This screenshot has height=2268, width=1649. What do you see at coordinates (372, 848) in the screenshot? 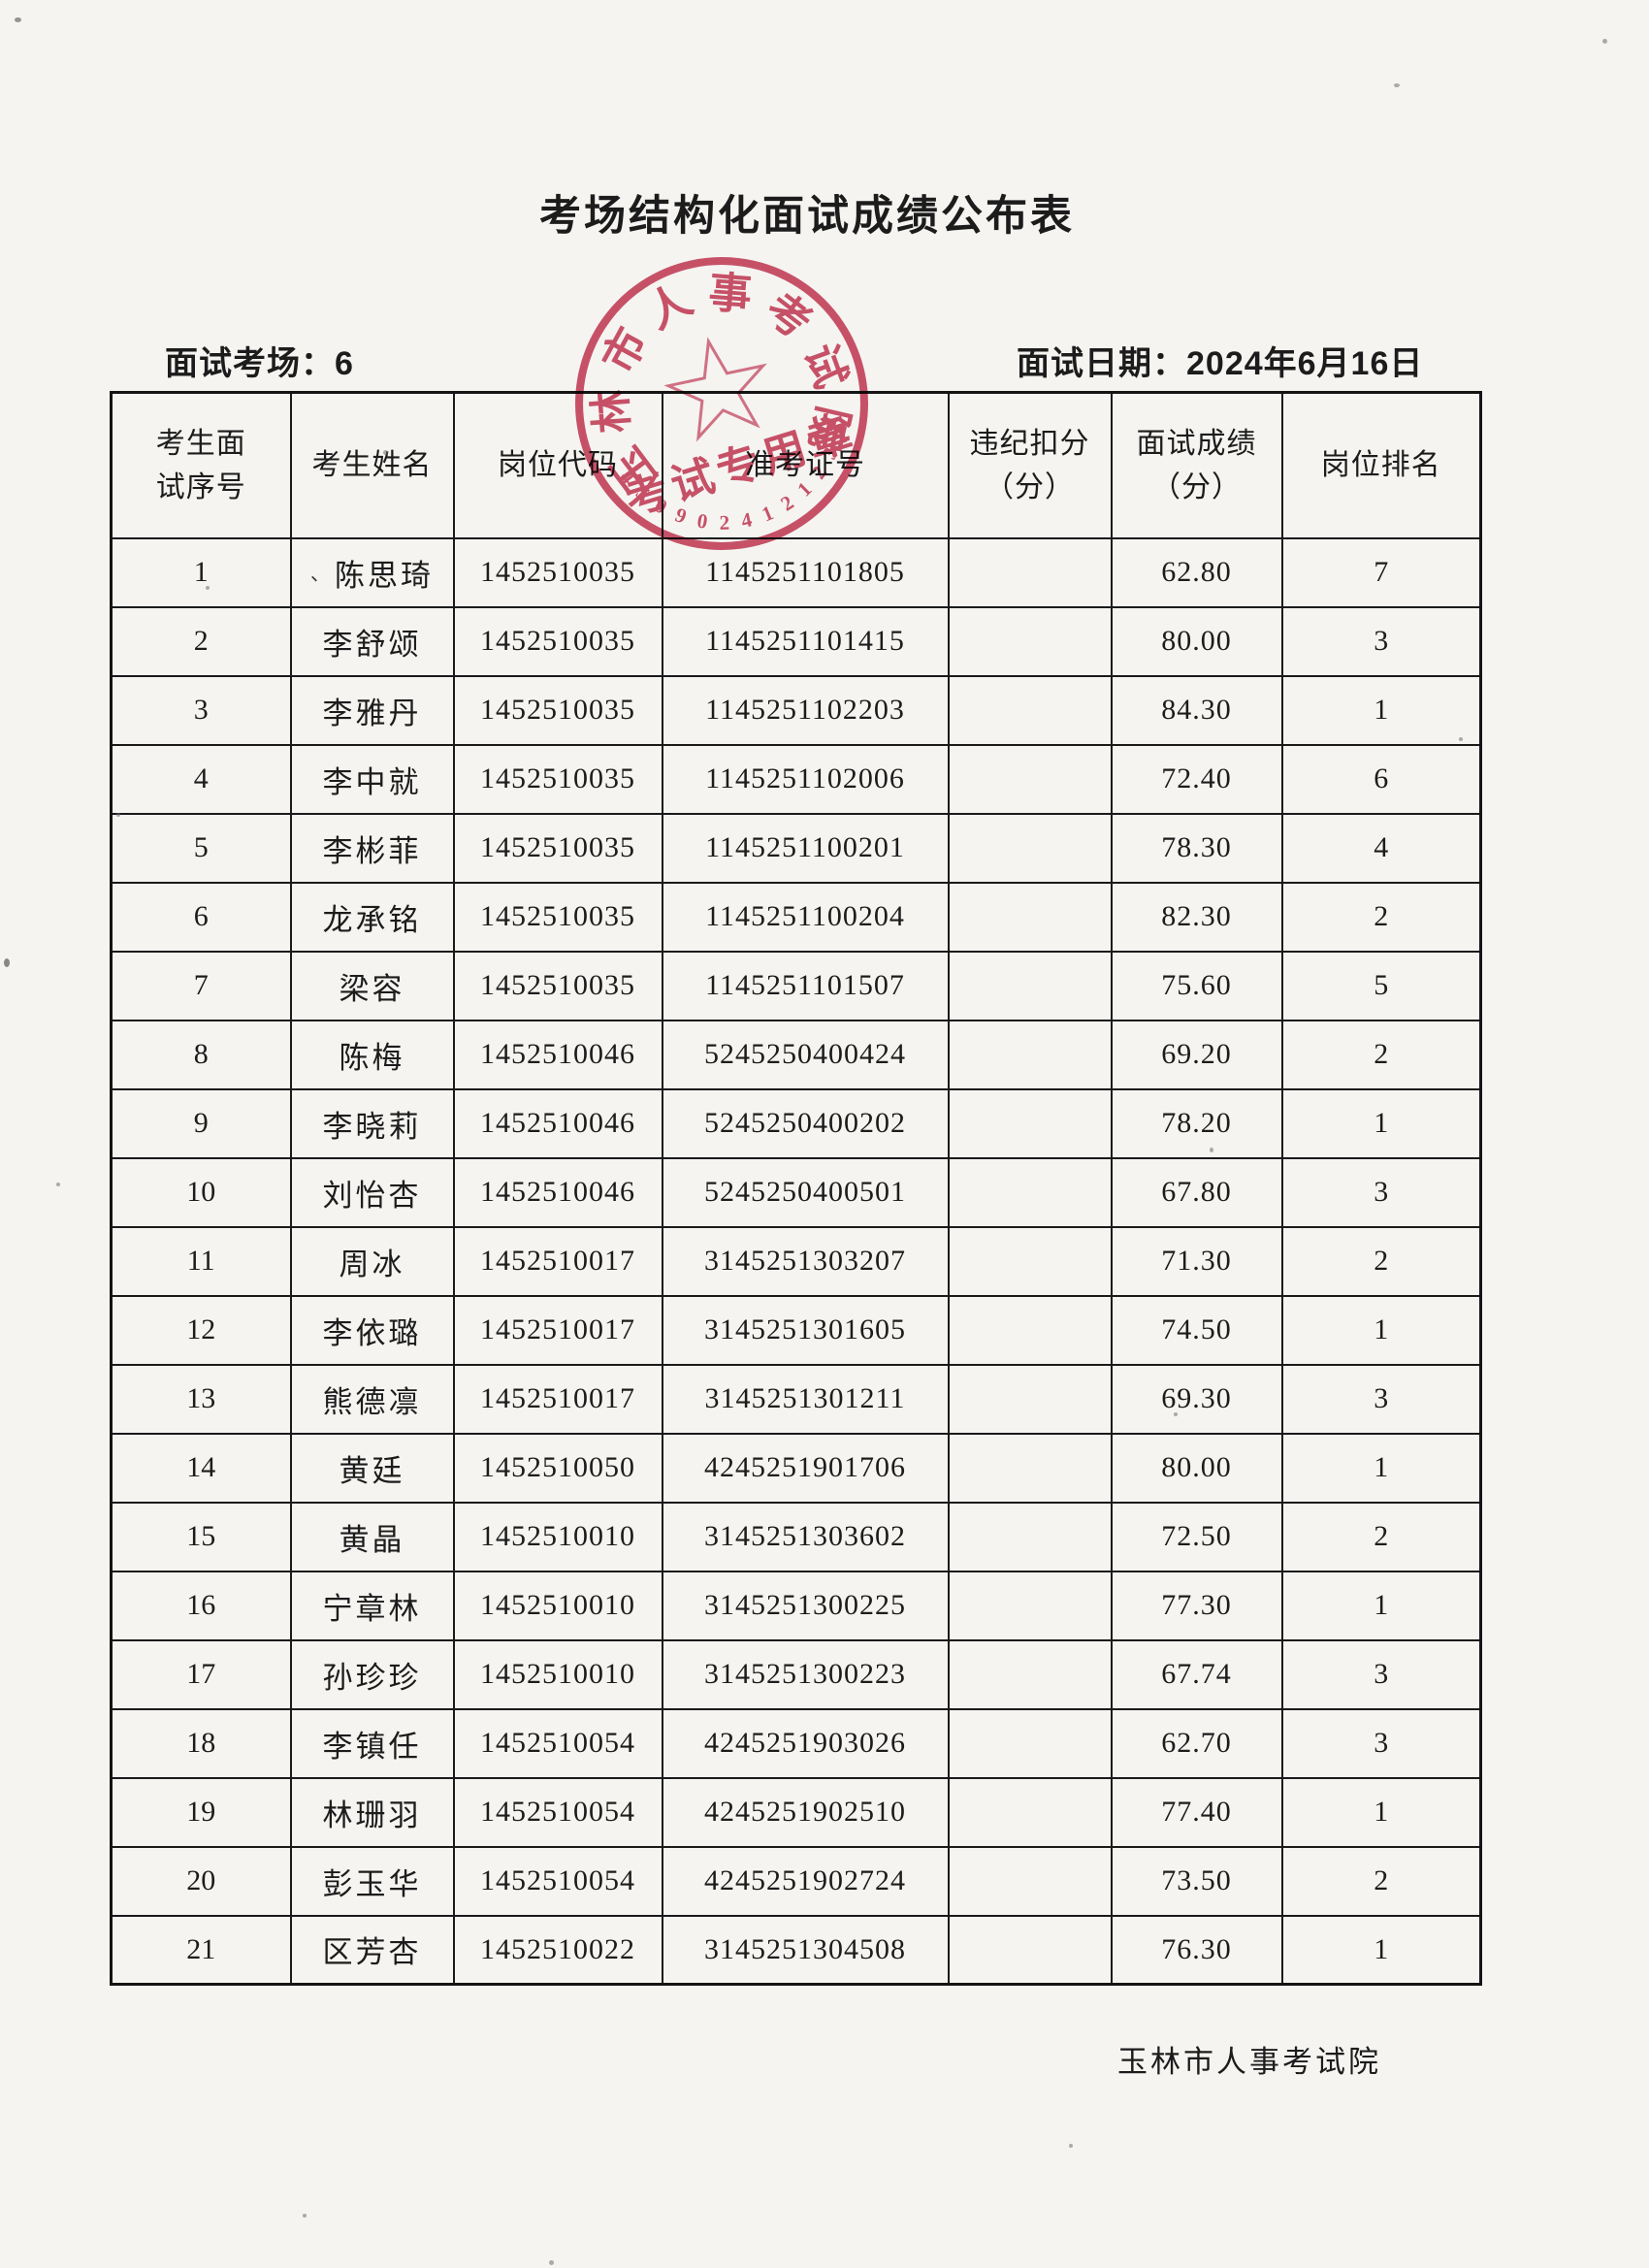
I see `row-candidate-name: 李彬菲` at bounding box center [372, 848].